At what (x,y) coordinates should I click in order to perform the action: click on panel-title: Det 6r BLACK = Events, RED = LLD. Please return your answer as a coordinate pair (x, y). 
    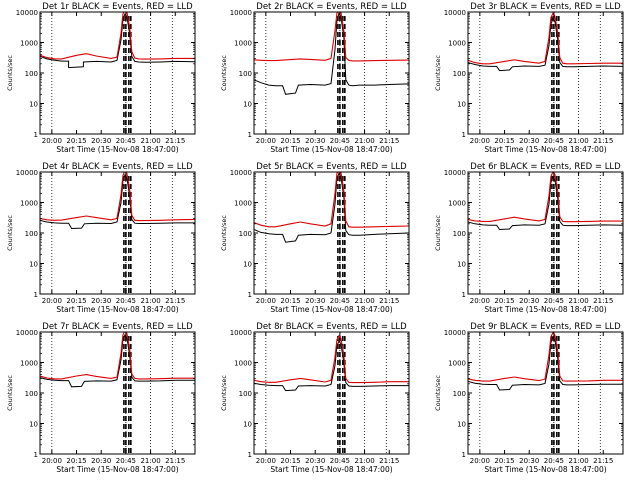
    Looking at the image, I should click on (545, 167).